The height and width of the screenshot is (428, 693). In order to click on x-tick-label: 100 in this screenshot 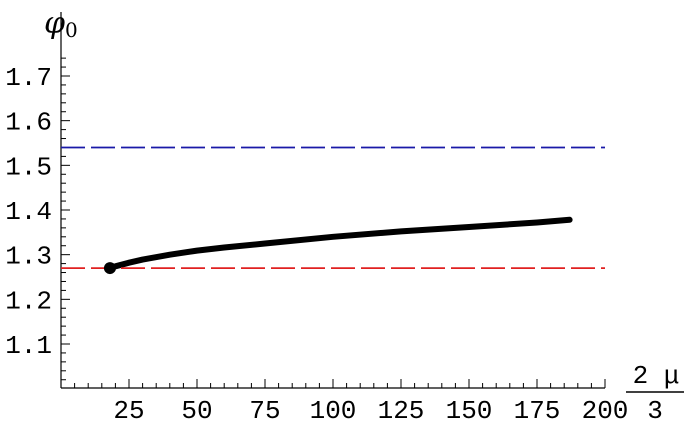, I will do `click(333, 411)`.